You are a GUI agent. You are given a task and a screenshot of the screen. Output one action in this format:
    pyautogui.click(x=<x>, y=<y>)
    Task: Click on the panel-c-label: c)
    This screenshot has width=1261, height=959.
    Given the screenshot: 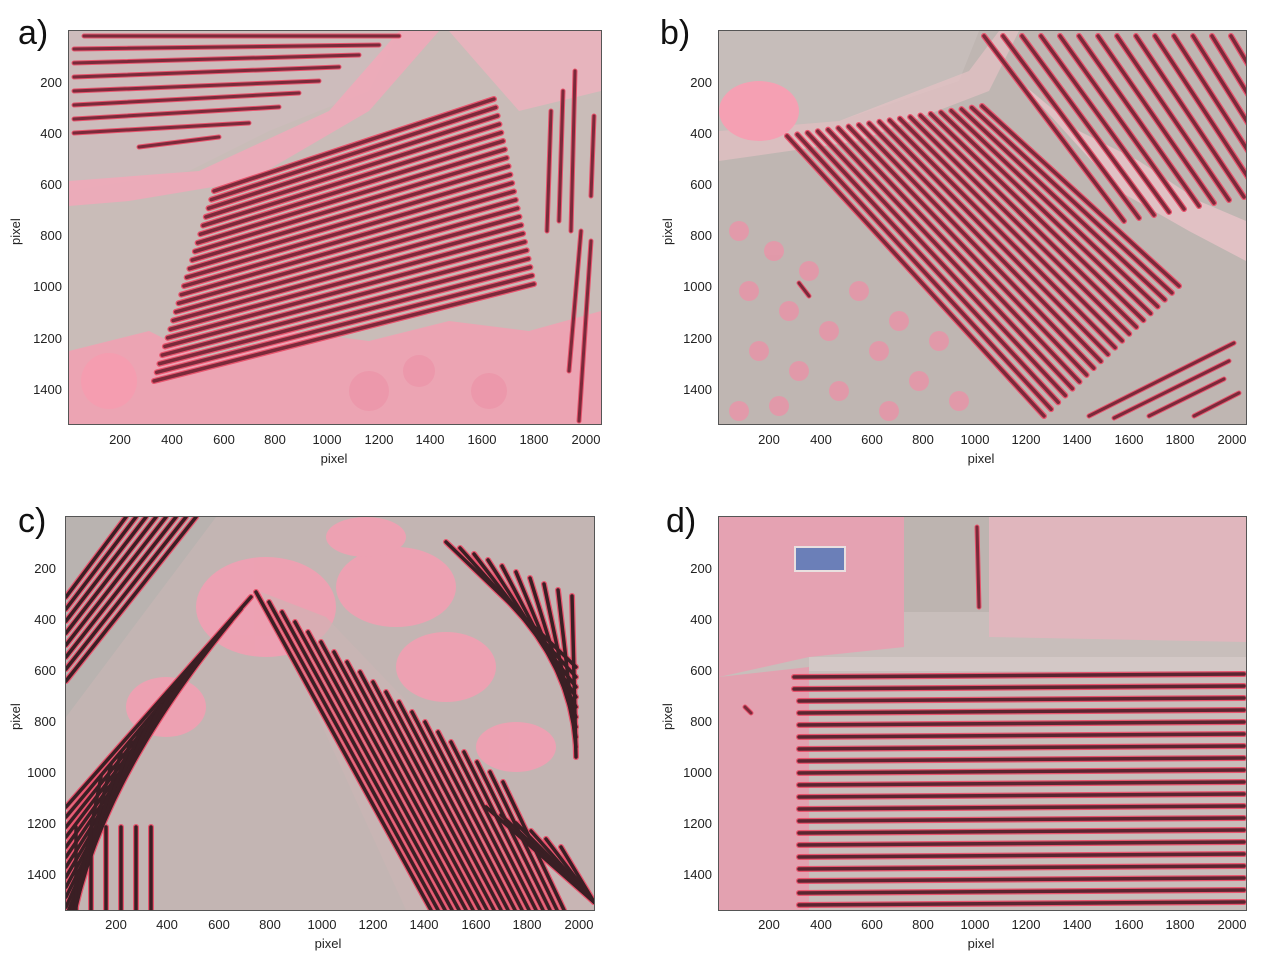 What is the action you would take?
    pyautogui.click(x=32, y=521)
    